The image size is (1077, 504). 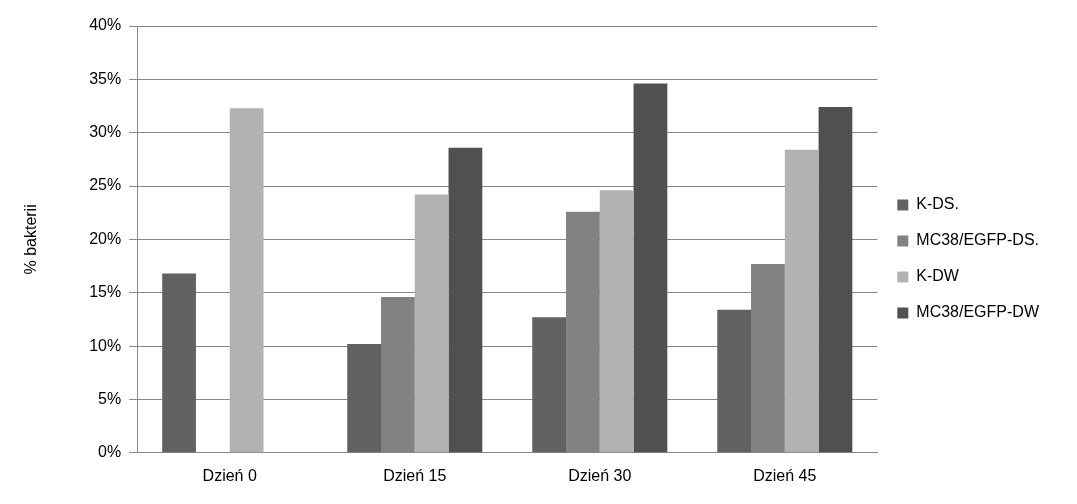 I want to click on x-tick-label: Dzień 30, so click(x=600, y=475).